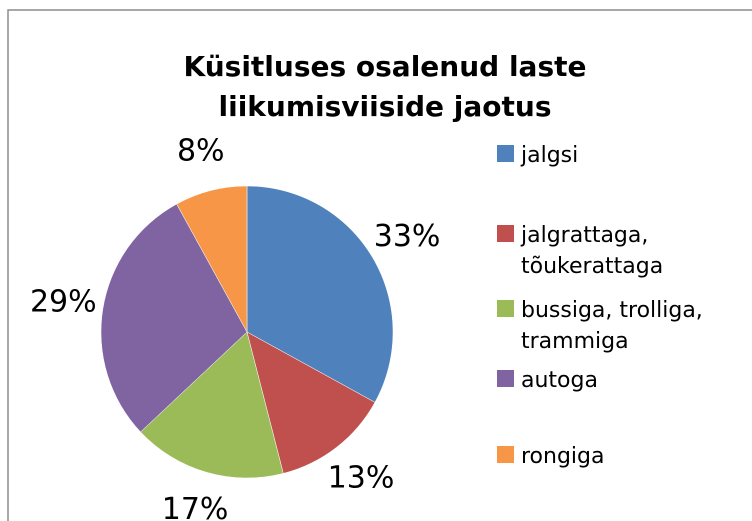 This screenshot has height=521, width=752. I want to click on chart-title: Küsitluses osalenud laste, so click(385, 66).